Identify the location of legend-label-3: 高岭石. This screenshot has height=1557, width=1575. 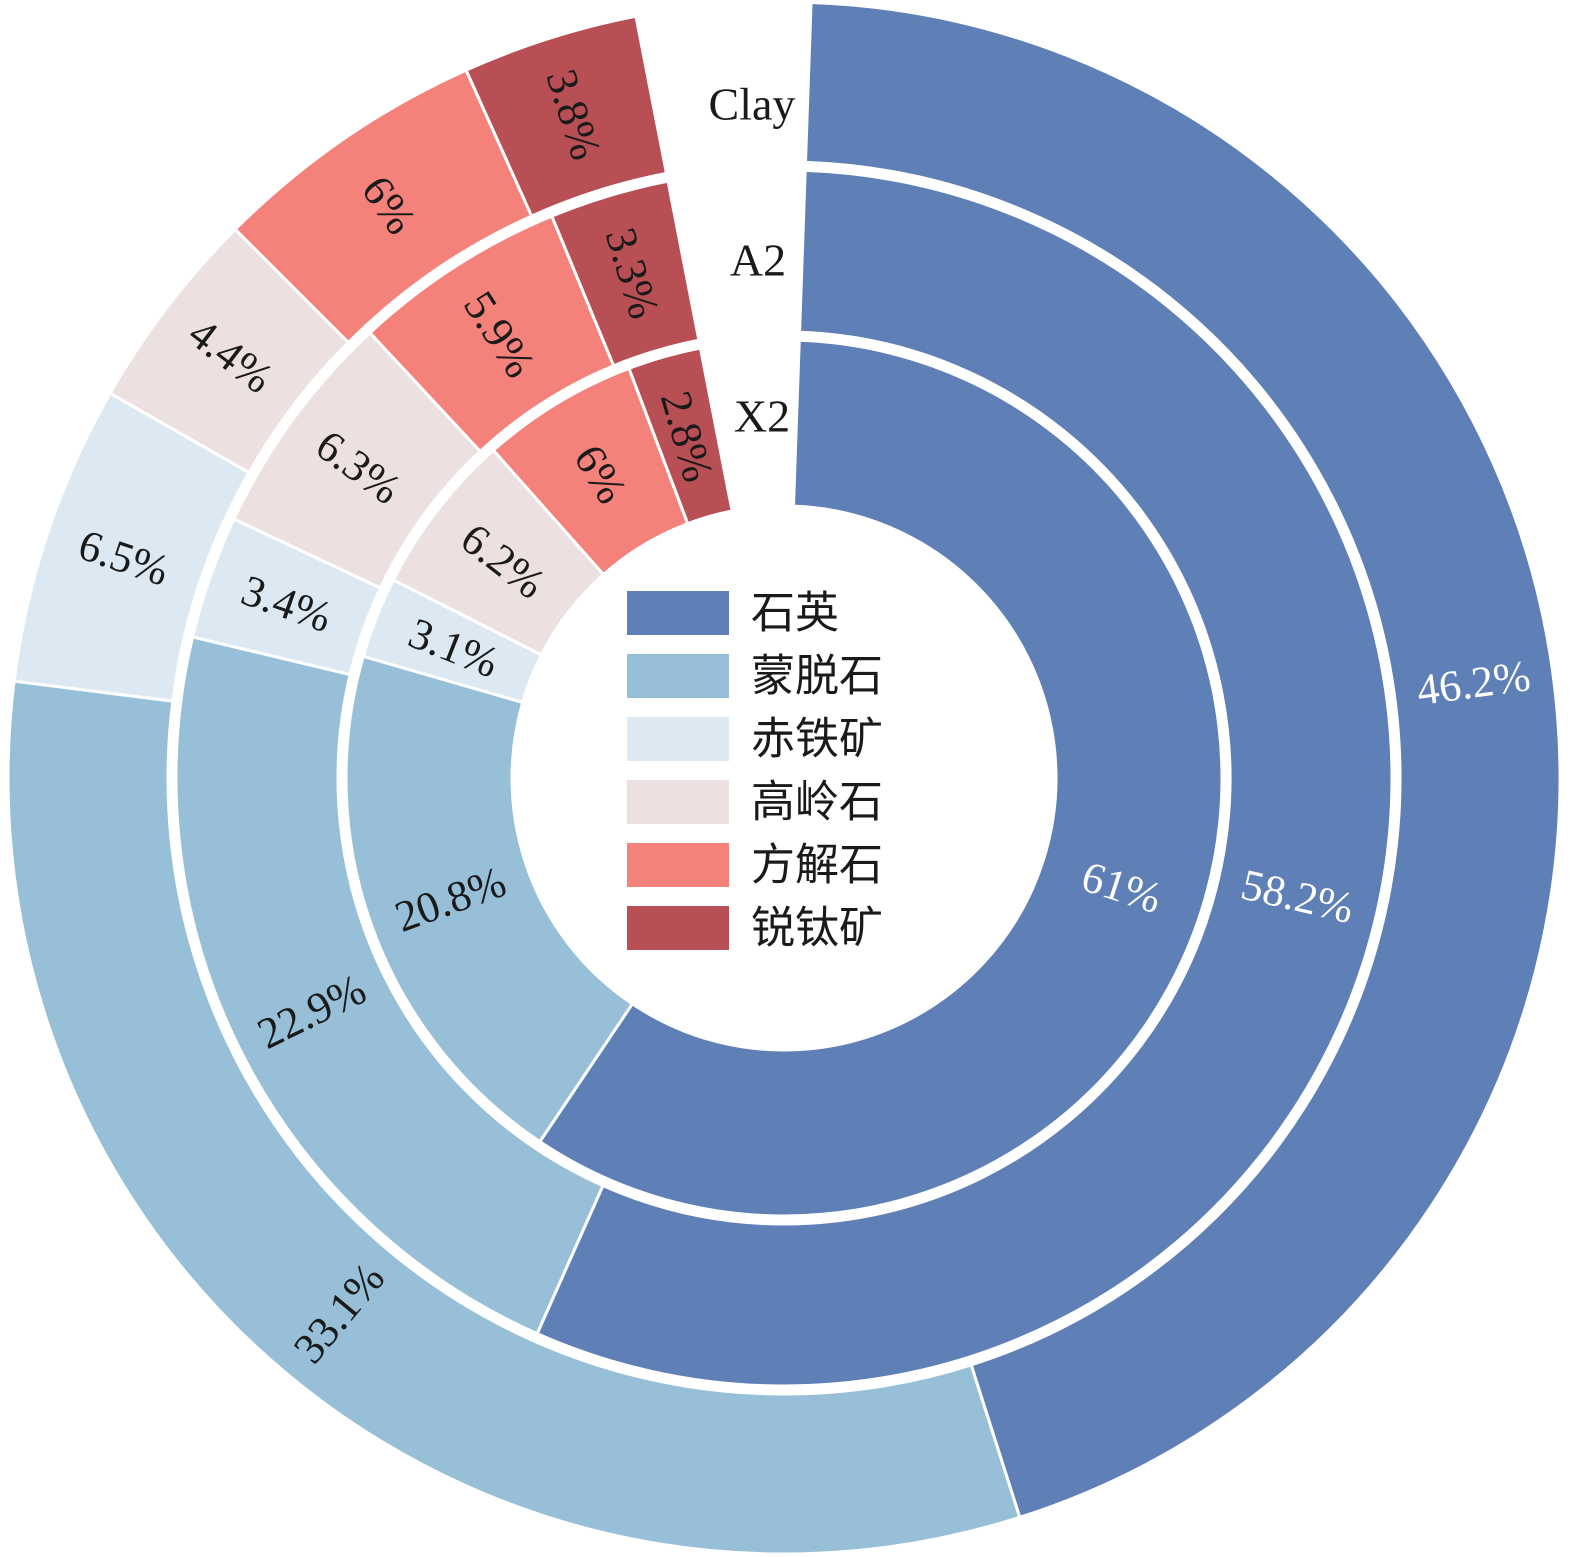
(817, 802).